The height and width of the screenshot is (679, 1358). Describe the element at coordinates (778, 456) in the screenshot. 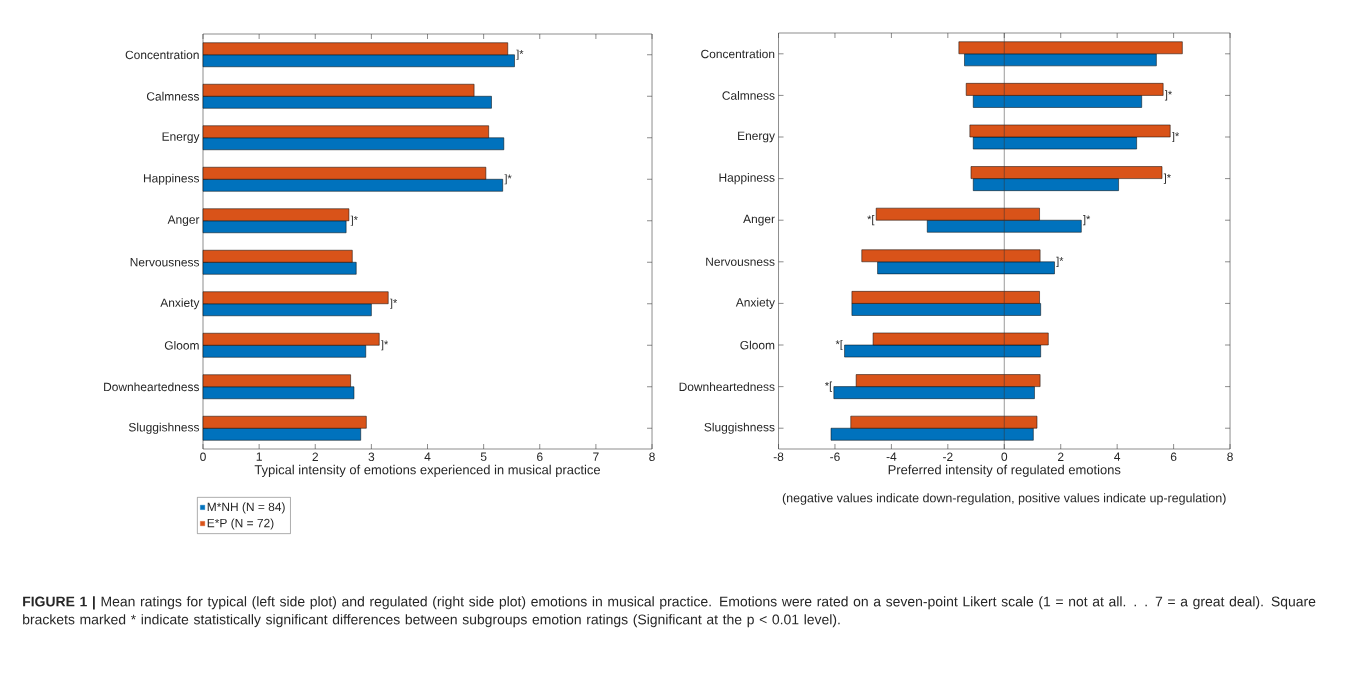

I see `x-tick-label: -8` at that location.